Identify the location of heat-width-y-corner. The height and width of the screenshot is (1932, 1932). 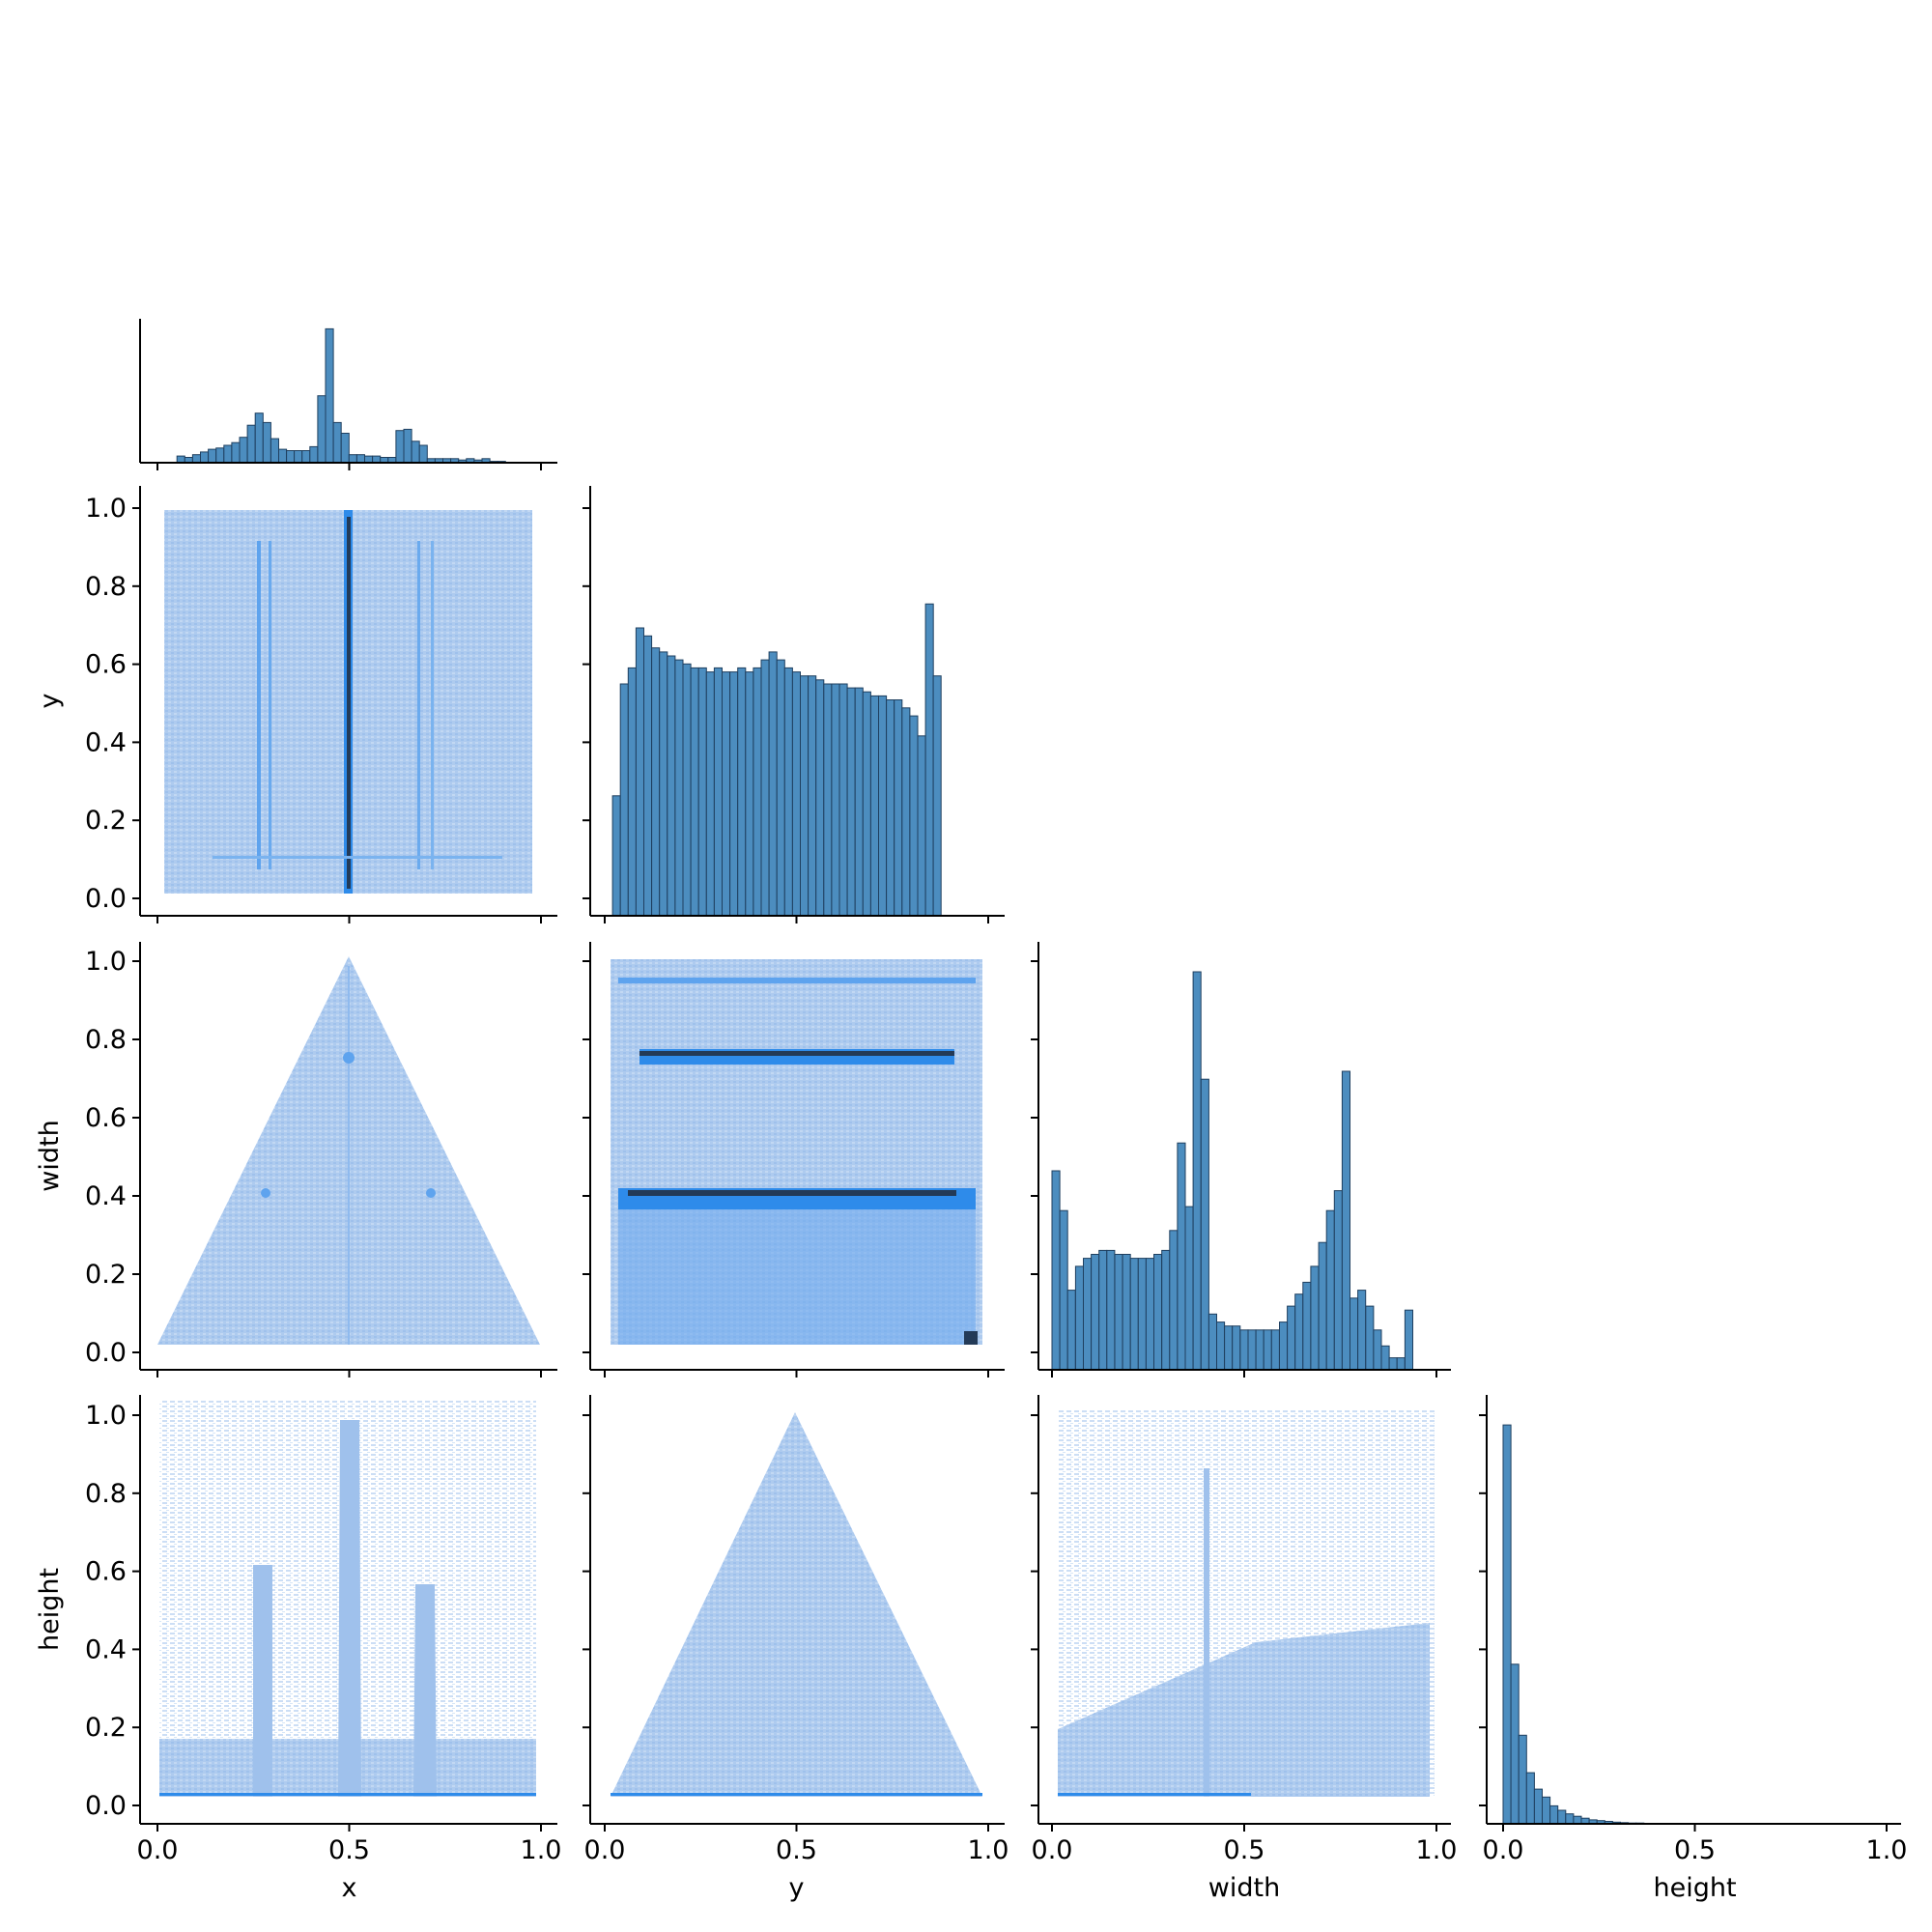
(971, 1338).